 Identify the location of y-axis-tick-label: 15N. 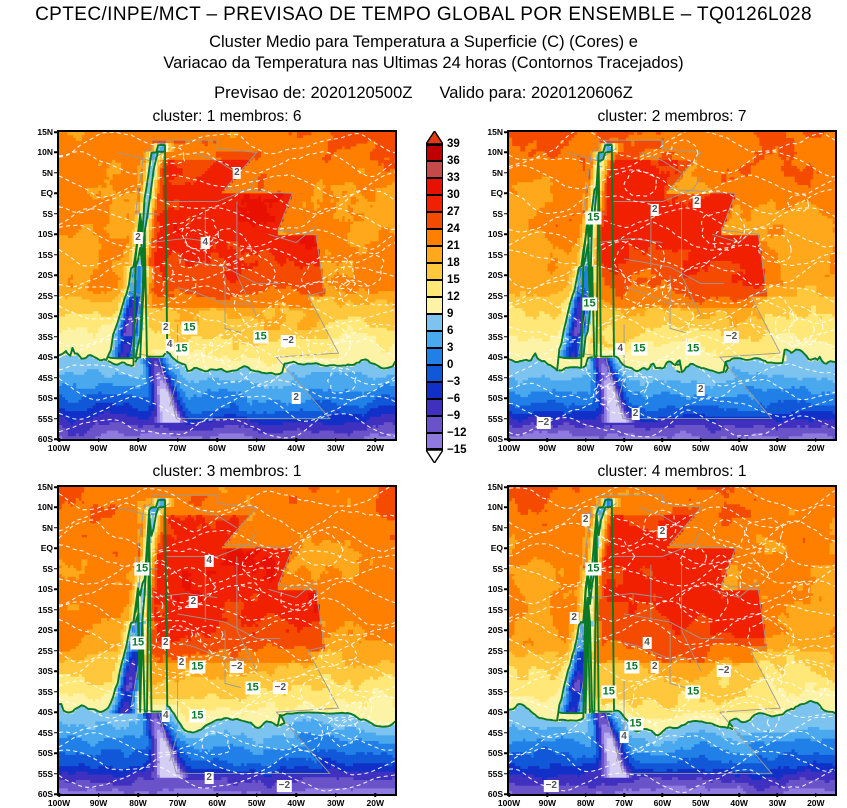
(45, 487).